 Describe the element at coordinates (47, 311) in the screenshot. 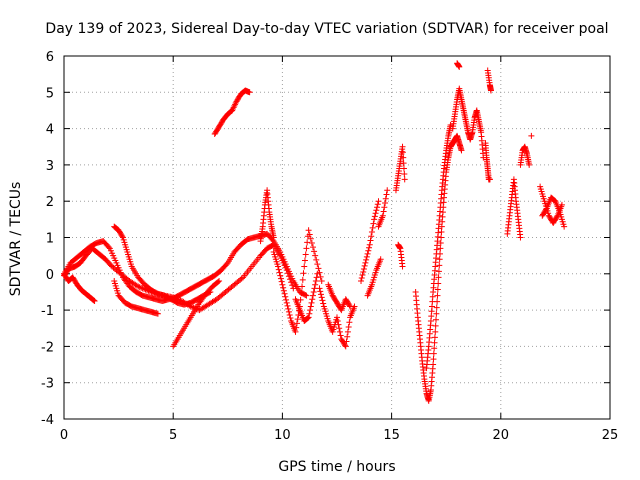

I see `y-tick-label: -1` at that location.